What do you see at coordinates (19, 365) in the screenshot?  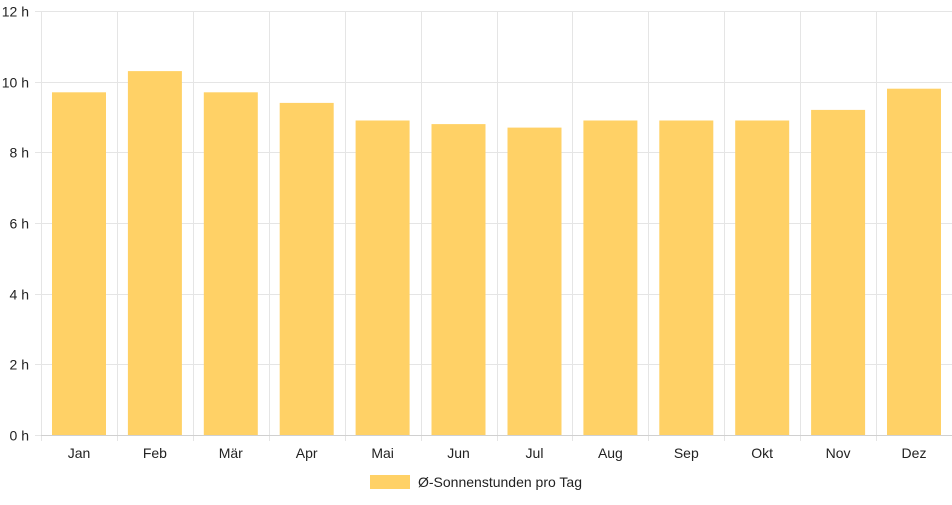 I see `y-tick-label: 2 h` at bounding box center [19, 365].